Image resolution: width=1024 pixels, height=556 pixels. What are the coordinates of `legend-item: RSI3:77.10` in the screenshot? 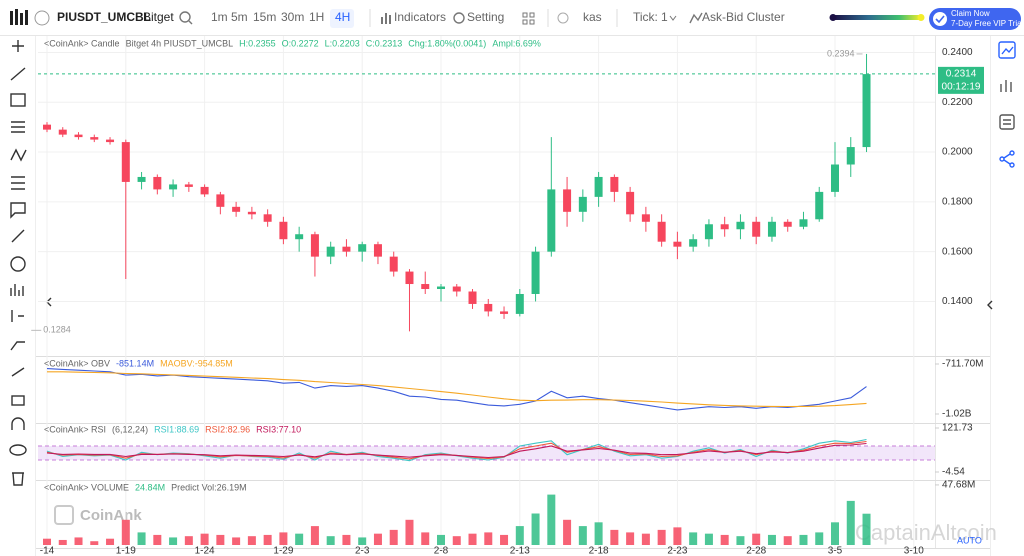 It's located at (278, 429).